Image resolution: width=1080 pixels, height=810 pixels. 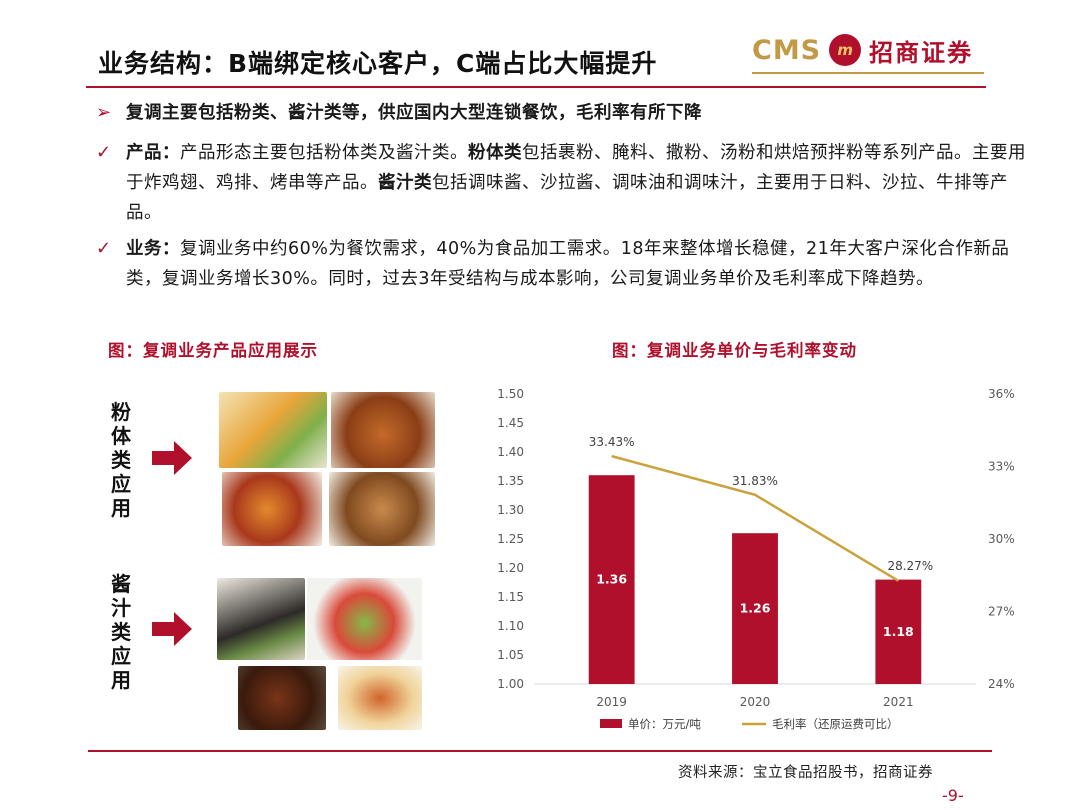 What do you see at coordinates (835, 724) in the screenshot?
I see `legend-line-label: 毛利率（还原运费可比）` at bounding box center [835, 724].